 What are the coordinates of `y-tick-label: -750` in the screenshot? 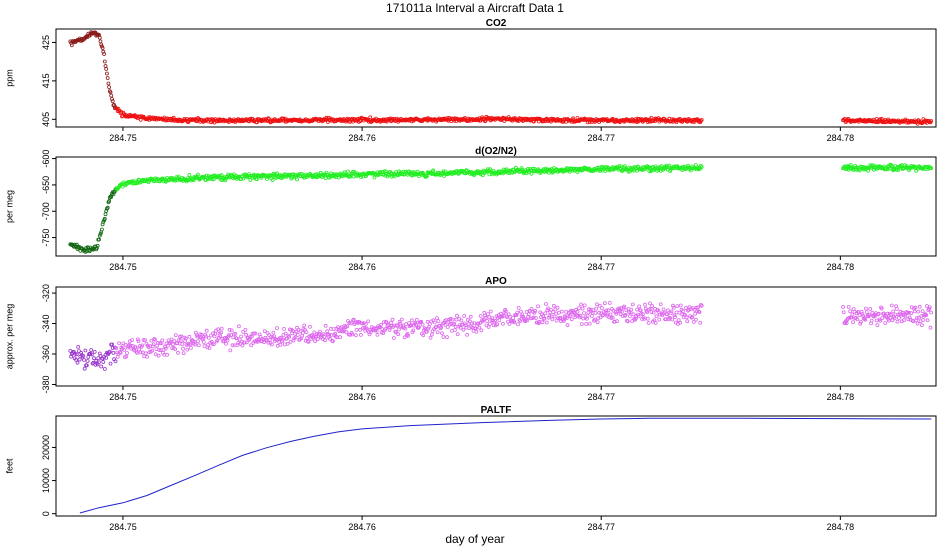 It's located at (46, 238).